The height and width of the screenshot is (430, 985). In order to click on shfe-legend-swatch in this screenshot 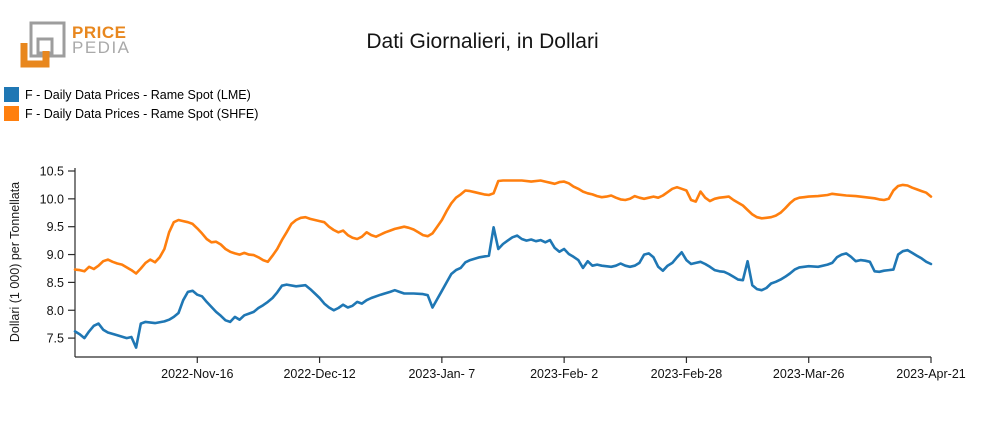, I will do `click(11, 113)`.